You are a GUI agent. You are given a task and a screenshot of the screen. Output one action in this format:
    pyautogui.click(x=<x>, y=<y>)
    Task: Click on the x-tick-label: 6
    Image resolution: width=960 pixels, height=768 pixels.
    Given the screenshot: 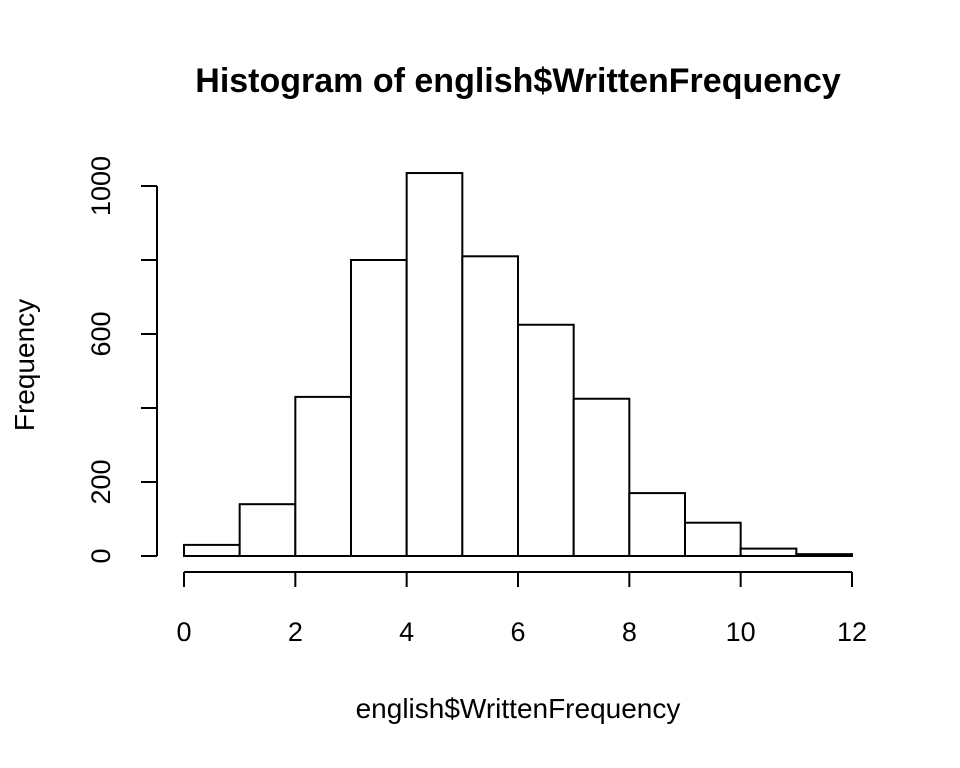 What is the action you would take?
    pyautogui.click(x=517, y=632)
    